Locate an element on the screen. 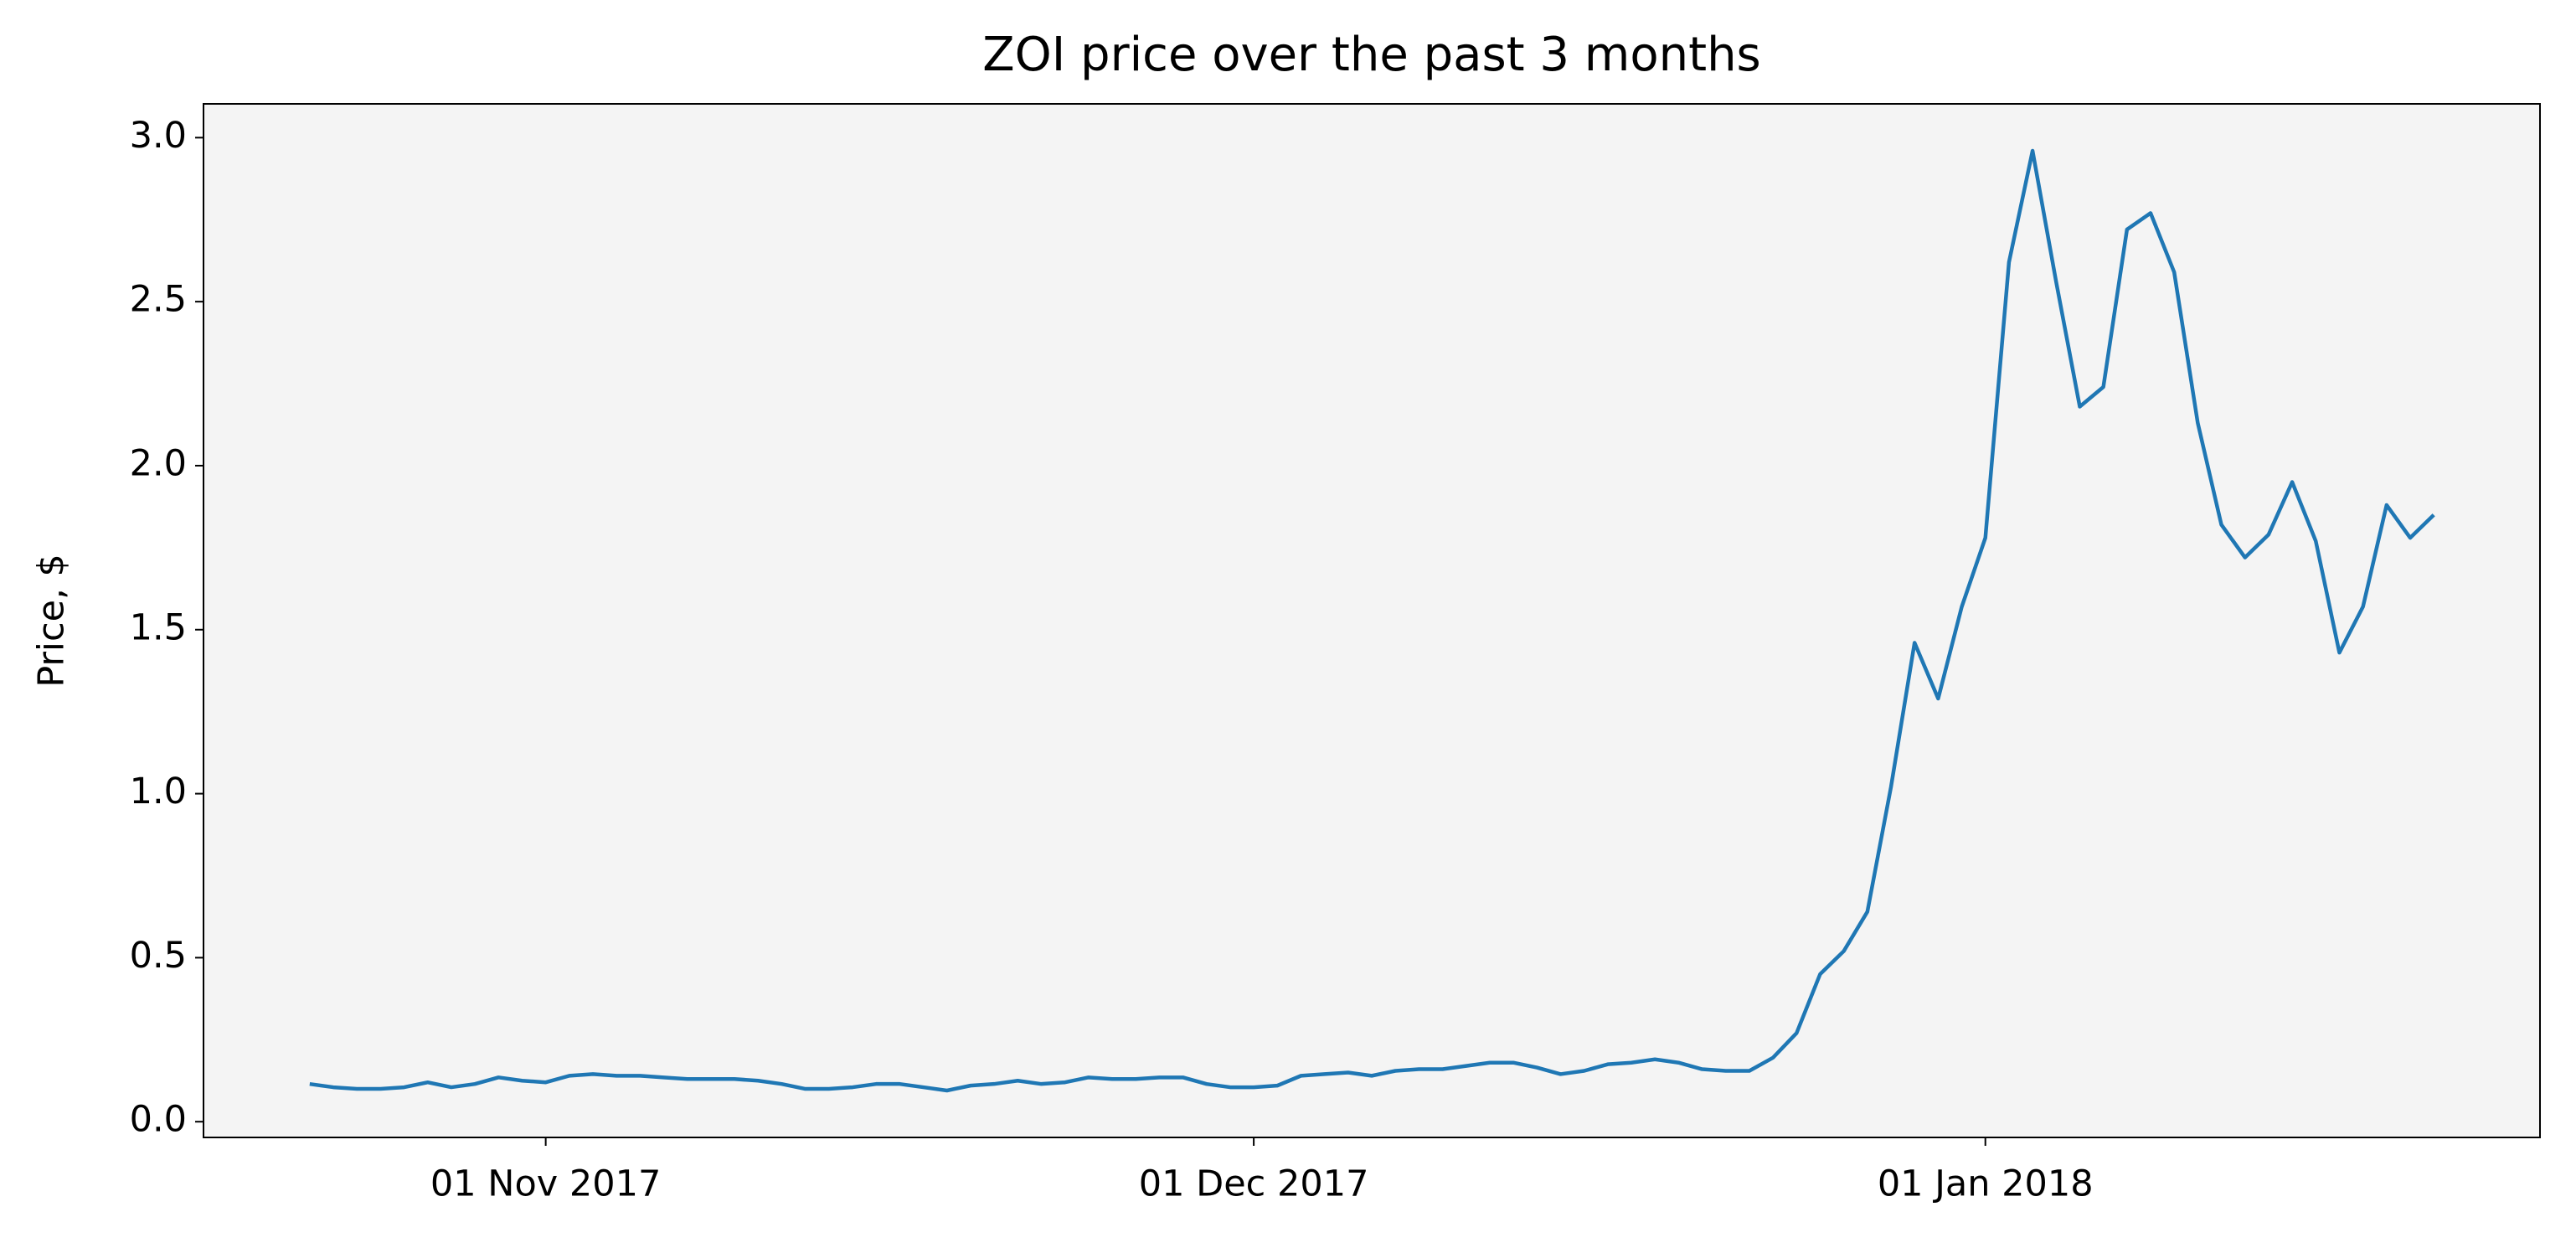 This screenshot has height=1248, width=2576. y-tick-label: 1.0 is located at coordinates (158, 791).